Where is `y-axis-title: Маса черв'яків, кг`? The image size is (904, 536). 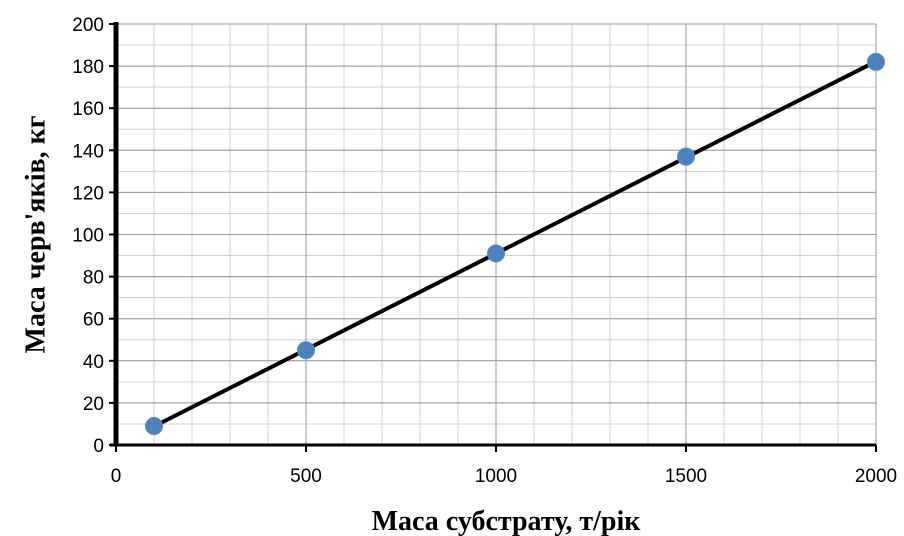
y-axis-title: Маса черв'яків, кг is located at coordinates (36, 235).